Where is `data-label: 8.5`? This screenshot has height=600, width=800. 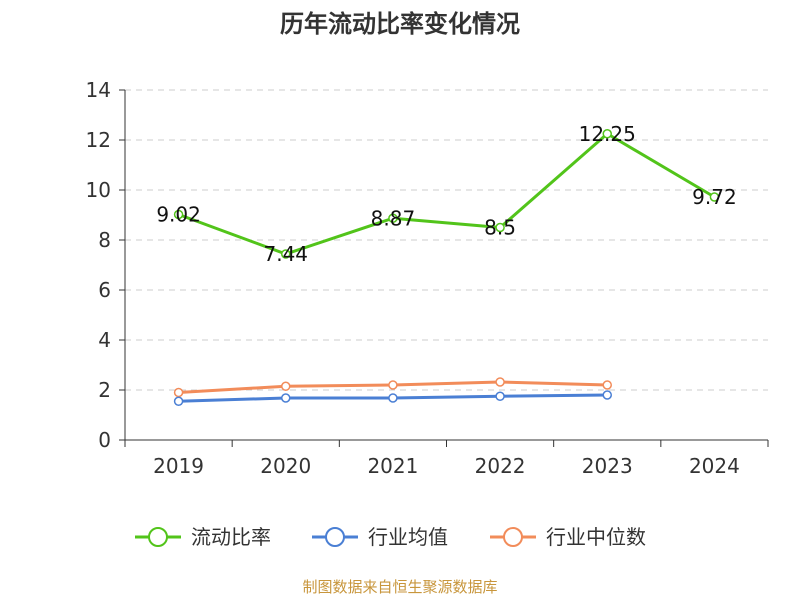 data-label: 8.5 is located at coordinates (500, 228).